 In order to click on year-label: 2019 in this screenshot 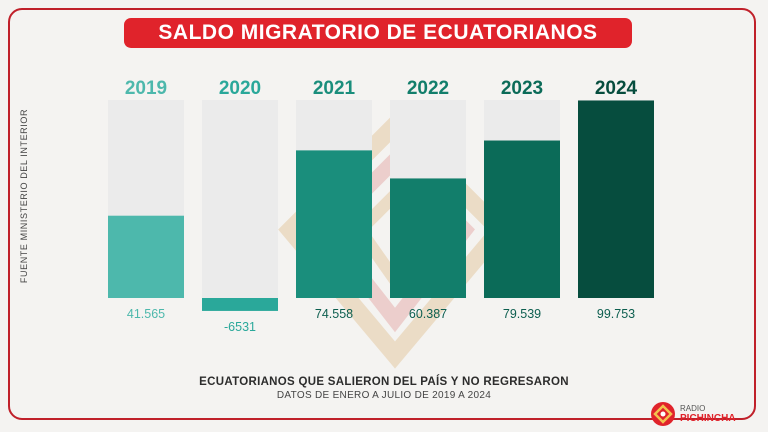, I will do `click(146, 88)`.